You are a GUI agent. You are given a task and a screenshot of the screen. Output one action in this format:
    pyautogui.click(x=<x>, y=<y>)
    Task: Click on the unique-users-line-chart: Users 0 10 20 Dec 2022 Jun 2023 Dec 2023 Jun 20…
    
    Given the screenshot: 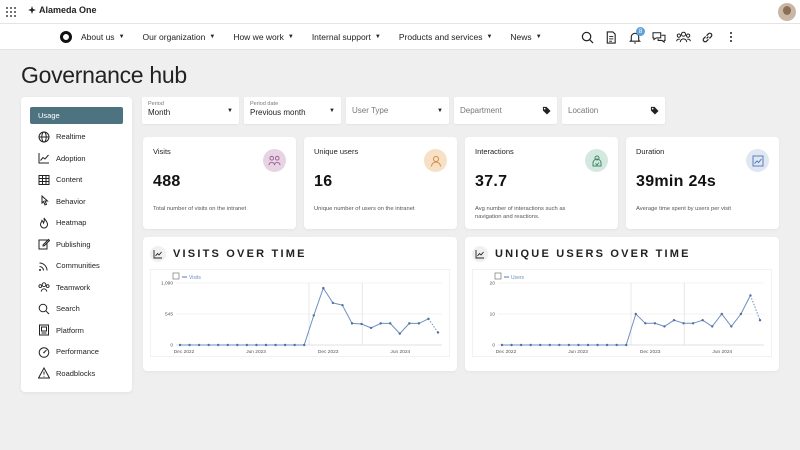 What is the action you would take?
    pyautogui.click(x=622, y=313)
    